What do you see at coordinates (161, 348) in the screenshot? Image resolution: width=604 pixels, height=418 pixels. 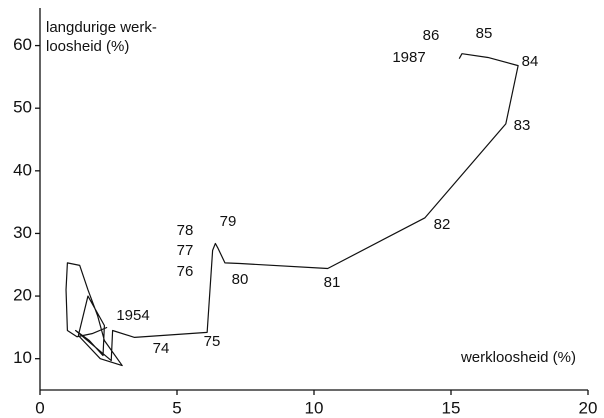 I see `point-label: 74` at bounding box center [161, 348].